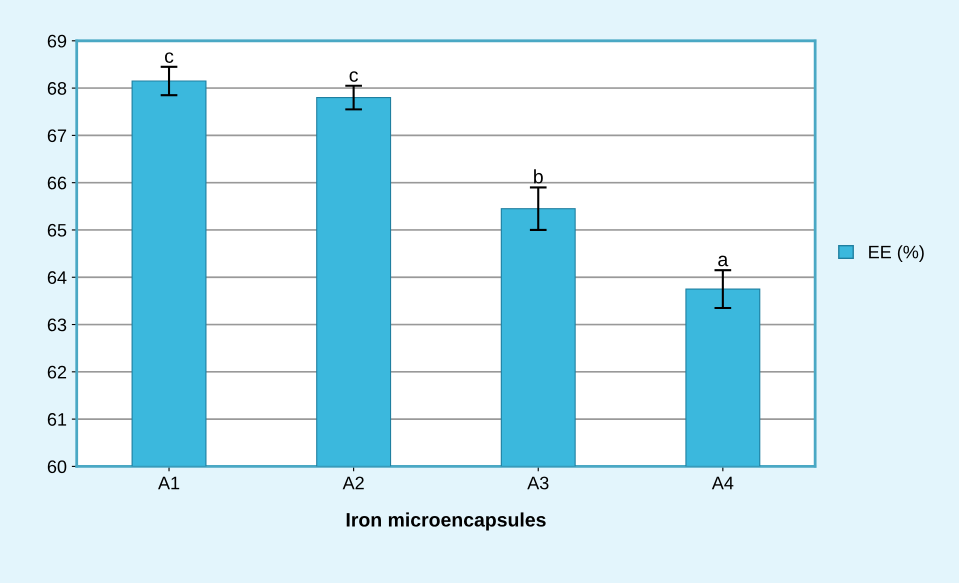  I want to click on x-tick-label: A4, so click(723, 483).